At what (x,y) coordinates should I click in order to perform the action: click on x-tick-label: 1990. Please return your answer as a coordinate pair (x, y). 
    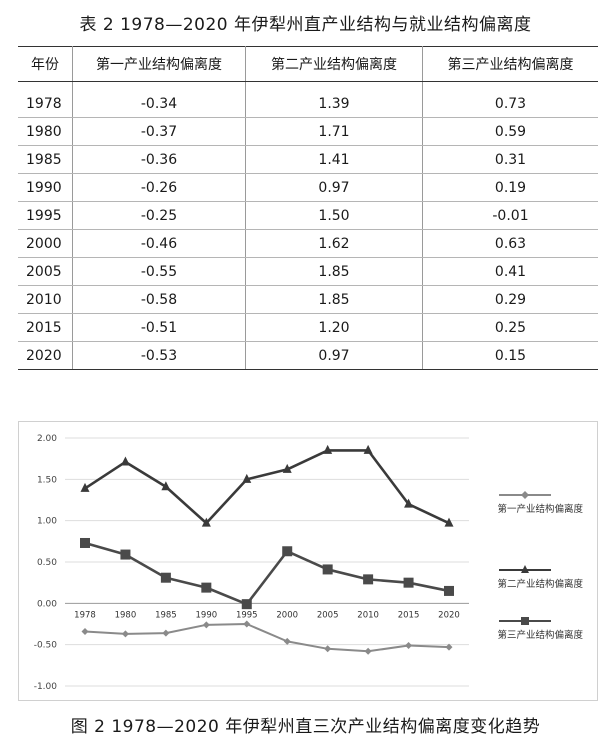
    Looking at the image, I should click on (207, 615).